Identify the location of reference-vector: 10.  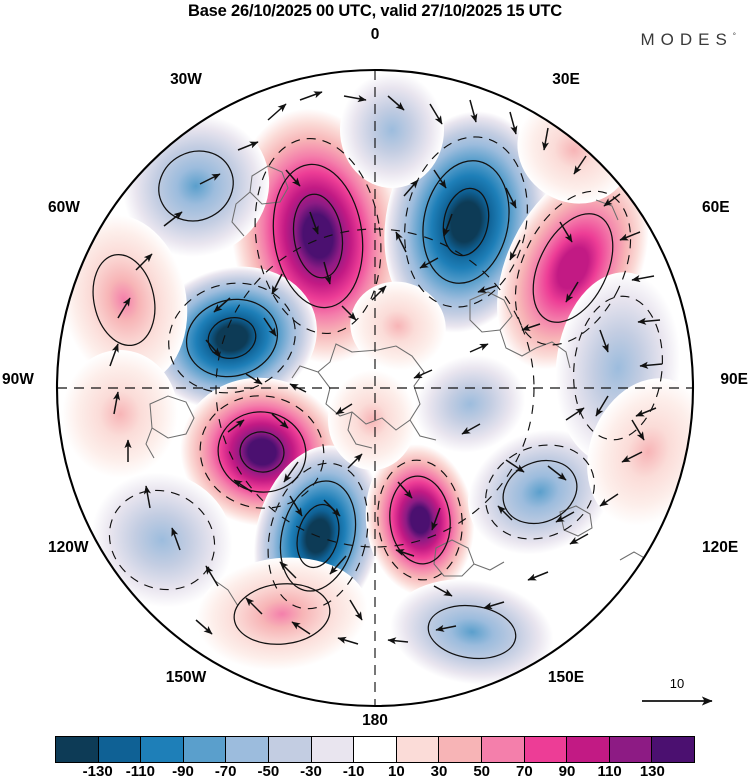
(688, 694).